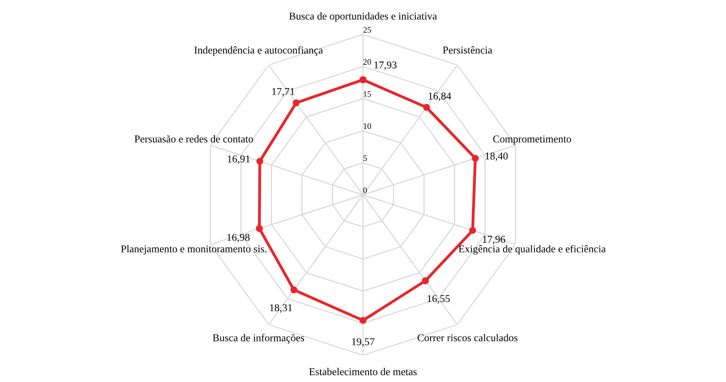 The height and width of the screenshot is (382, 726). I want to click on data-label: 17,71, so click(283, 92).